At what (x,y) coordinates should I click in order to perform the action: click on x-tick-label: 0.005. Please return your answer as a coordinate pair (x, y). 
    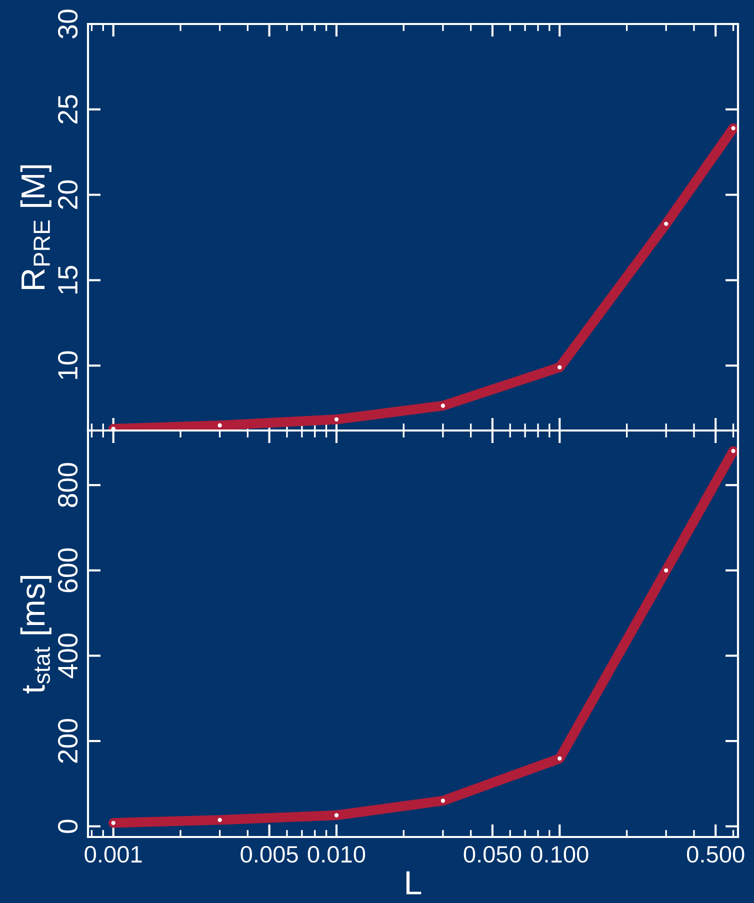
    Looking at the image, I should click on (269, 854).